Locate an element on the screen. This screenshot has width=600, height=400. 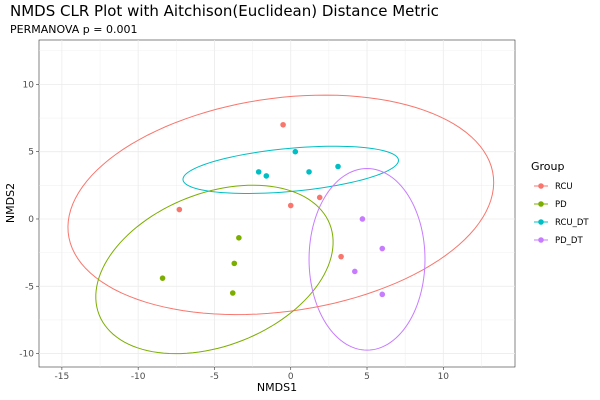
y-axis-ticks: -10 -5 0 5 10 is located at coordinates (29, 220).